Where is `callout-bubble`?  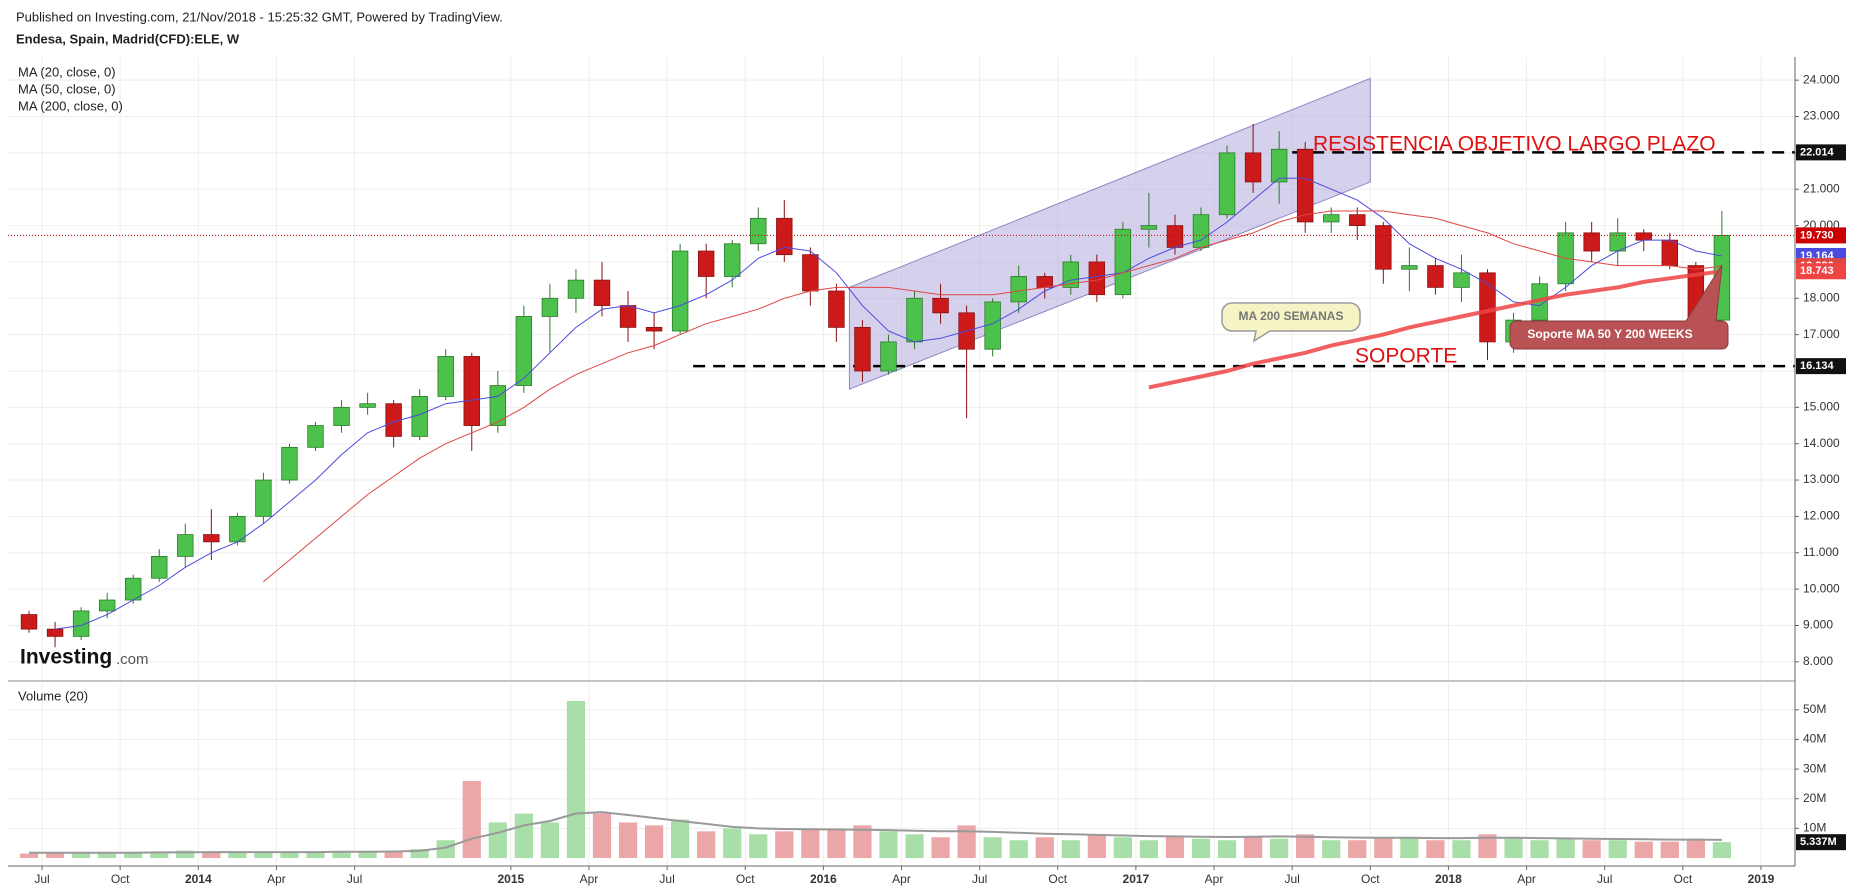 callout-bubble is located at coordinates (1291, 322).